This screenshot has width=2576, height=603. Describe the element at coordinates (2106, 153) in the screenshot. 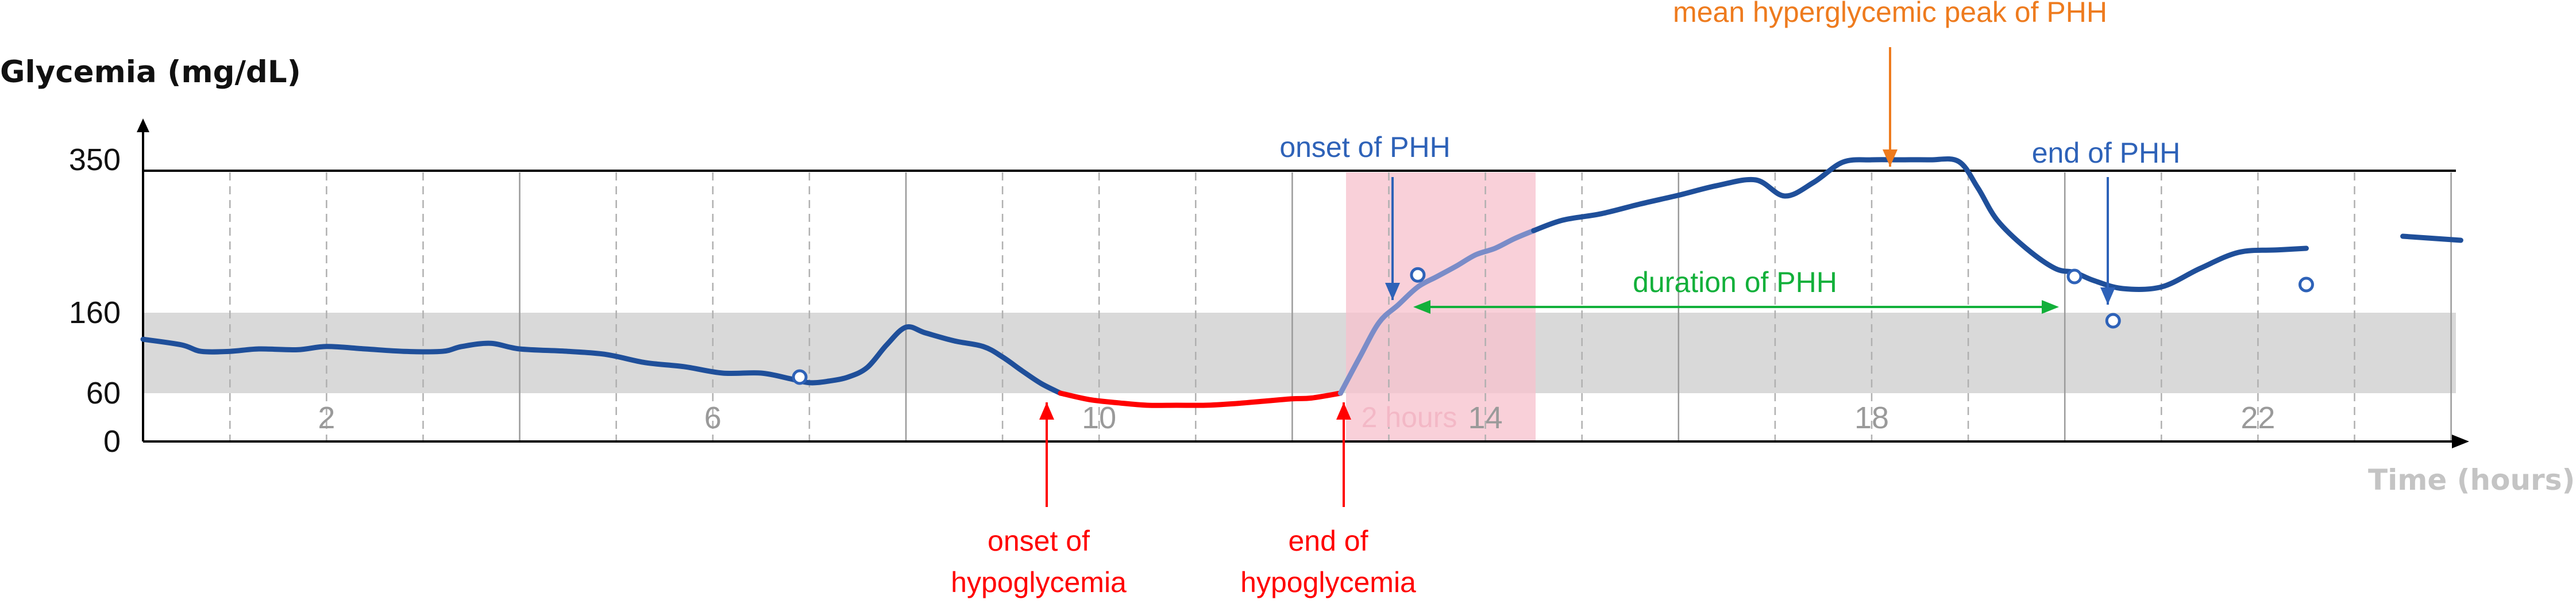

I see `end-phh-label: end of PHH` at that location.